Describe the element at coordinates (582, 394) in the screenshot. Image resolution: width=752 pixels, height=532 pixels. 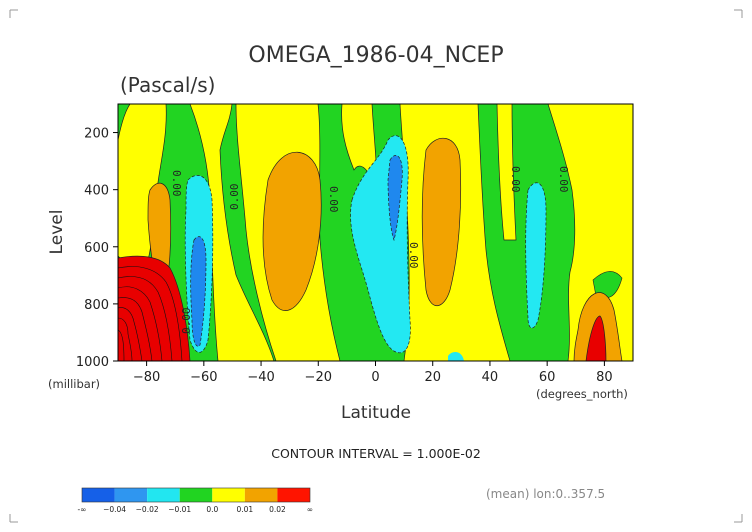
I see `x-unit-note: (degrees_north)` at that location.